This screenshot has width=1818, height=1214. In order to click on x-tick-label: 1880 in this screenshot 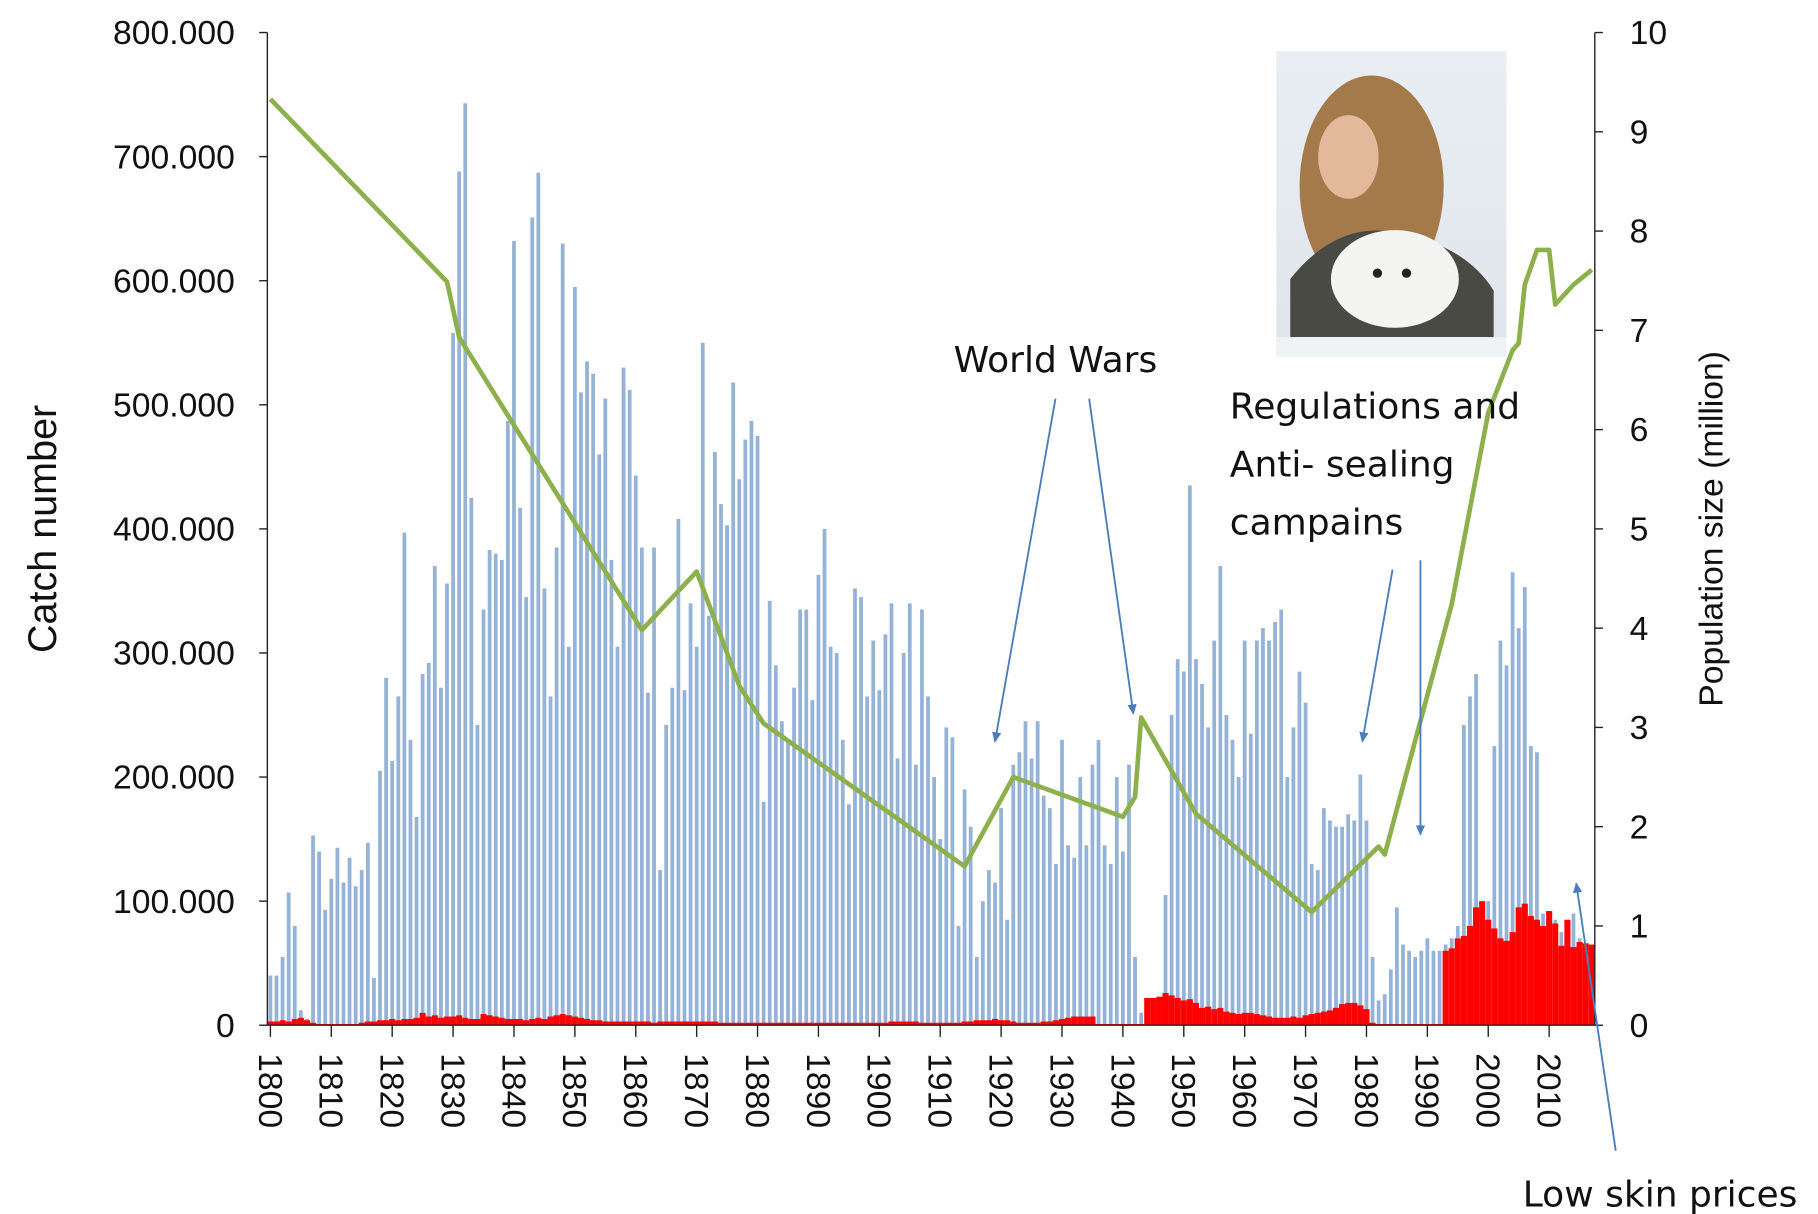, I will do `click(757, 1090)`.